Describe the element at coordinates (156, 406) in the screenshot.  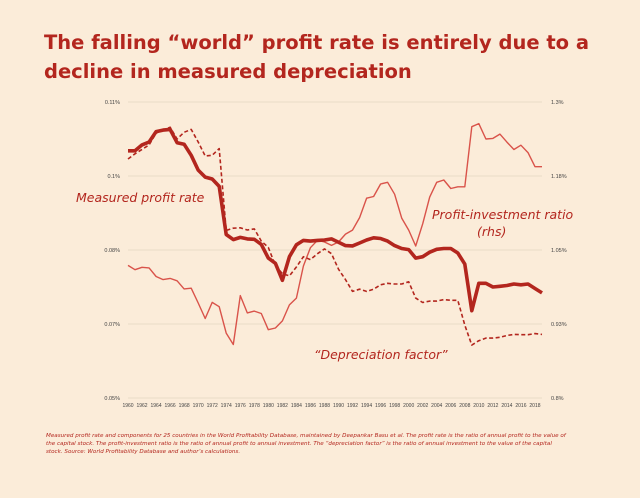
I see `x-tick-label: 1964` at that location.